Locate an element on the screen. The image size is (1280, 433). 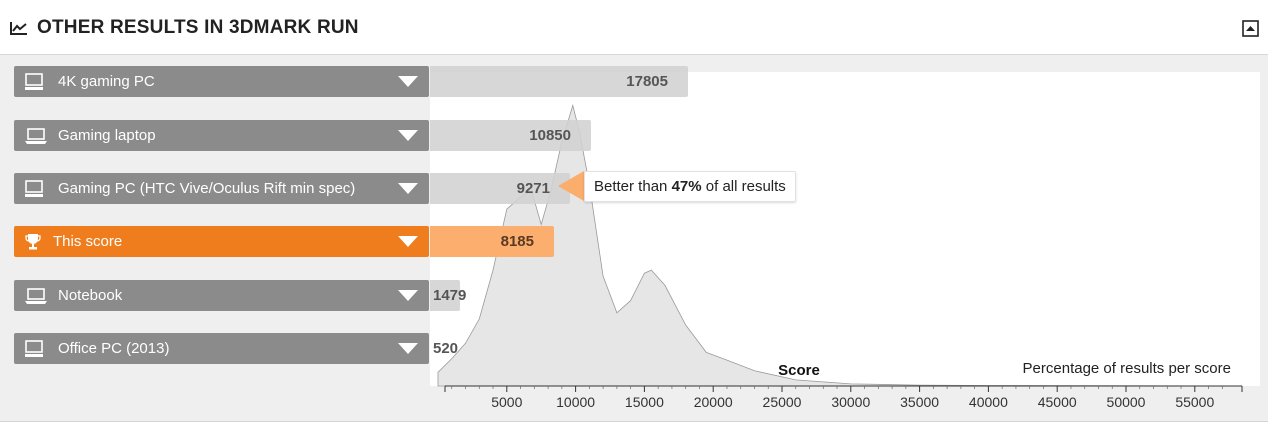
collapse-up-icon is located at coordinates (1250, 28).